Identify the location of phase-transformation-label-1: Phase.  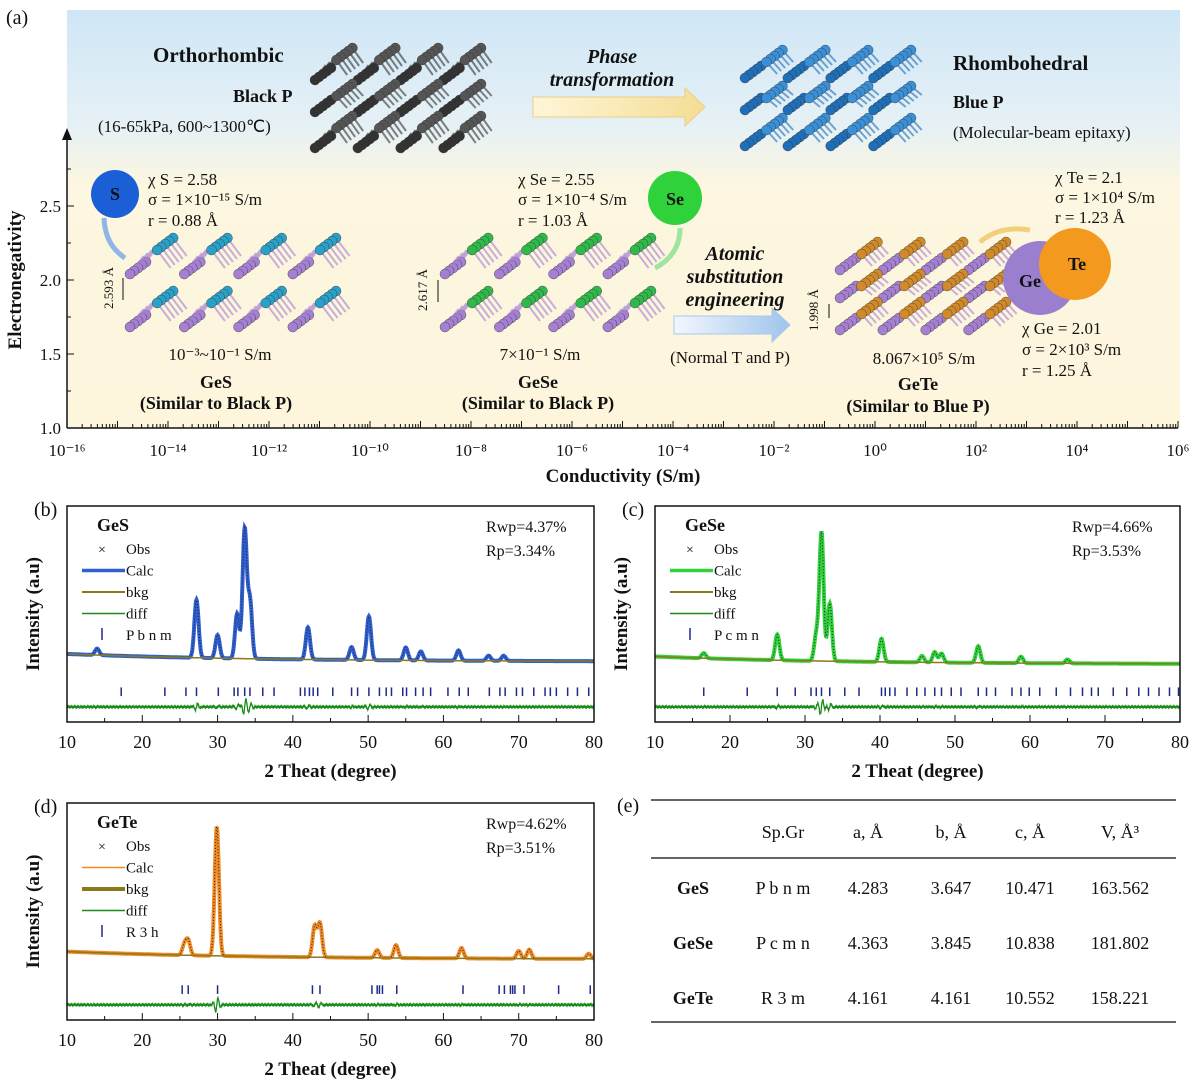
(611, 57).